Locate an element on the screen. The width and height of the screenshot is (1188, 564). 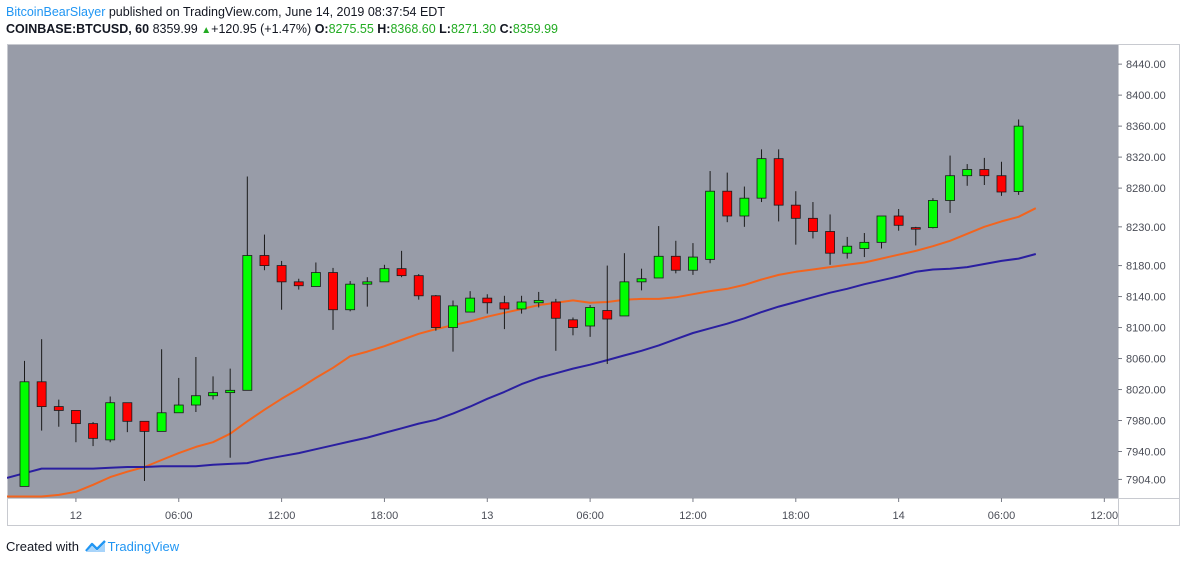
price-tick-label: 8440.00 is located at coordinates (1146, 65).